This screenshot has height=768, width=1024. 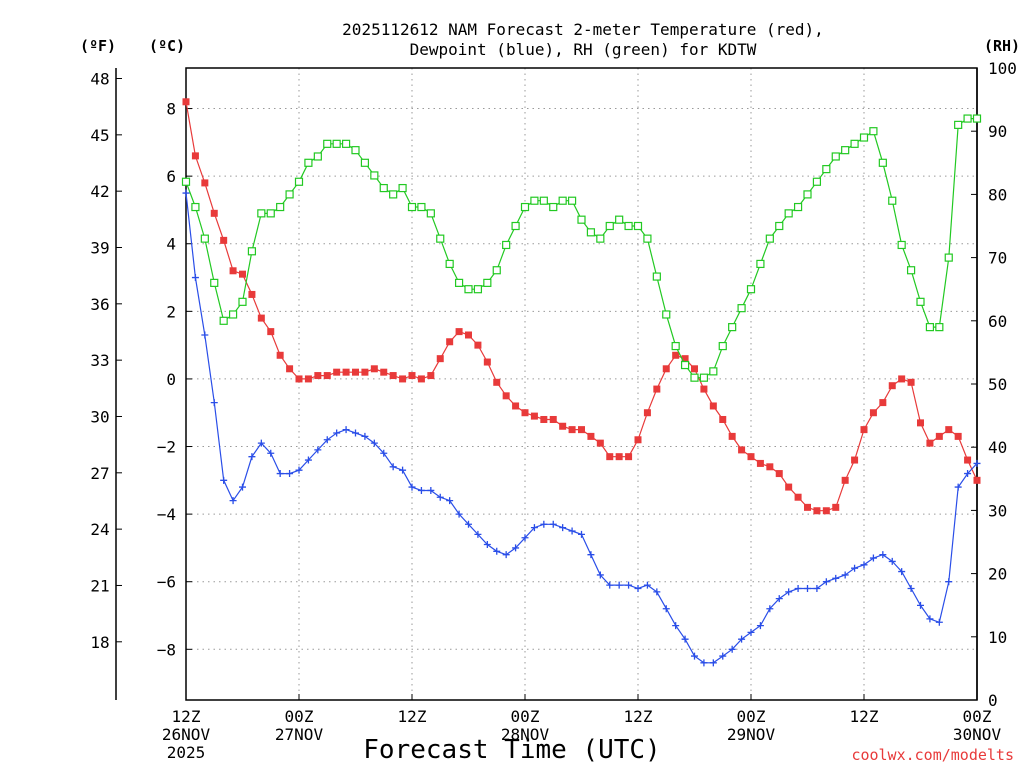 I want to click on time-tick-date-label: 27NOV, so click(x=299, y=734).